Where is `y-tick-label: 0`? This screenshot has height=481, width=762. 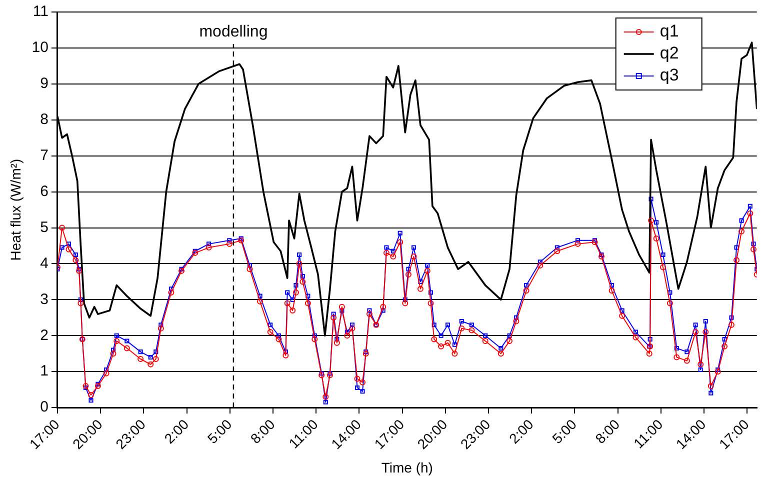
y-tick-label: 0 is located at coordinates (44, 407).